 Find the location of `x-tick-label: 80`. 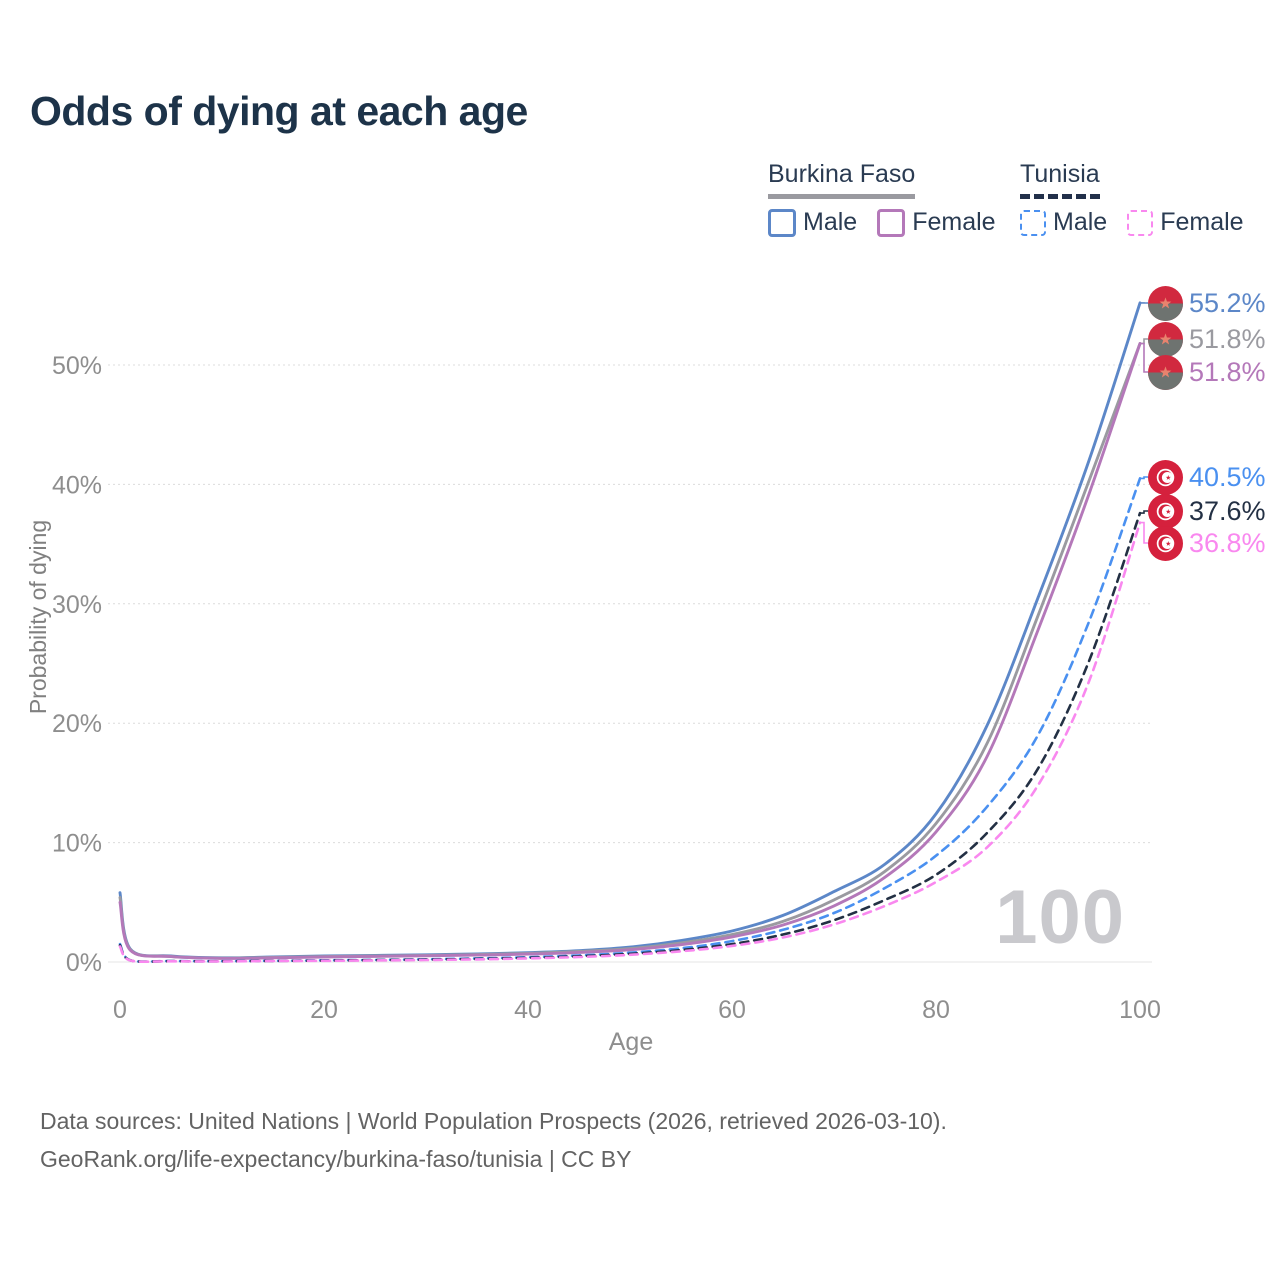

x-tick-label: 80 is located at coordinates (936, 1010).